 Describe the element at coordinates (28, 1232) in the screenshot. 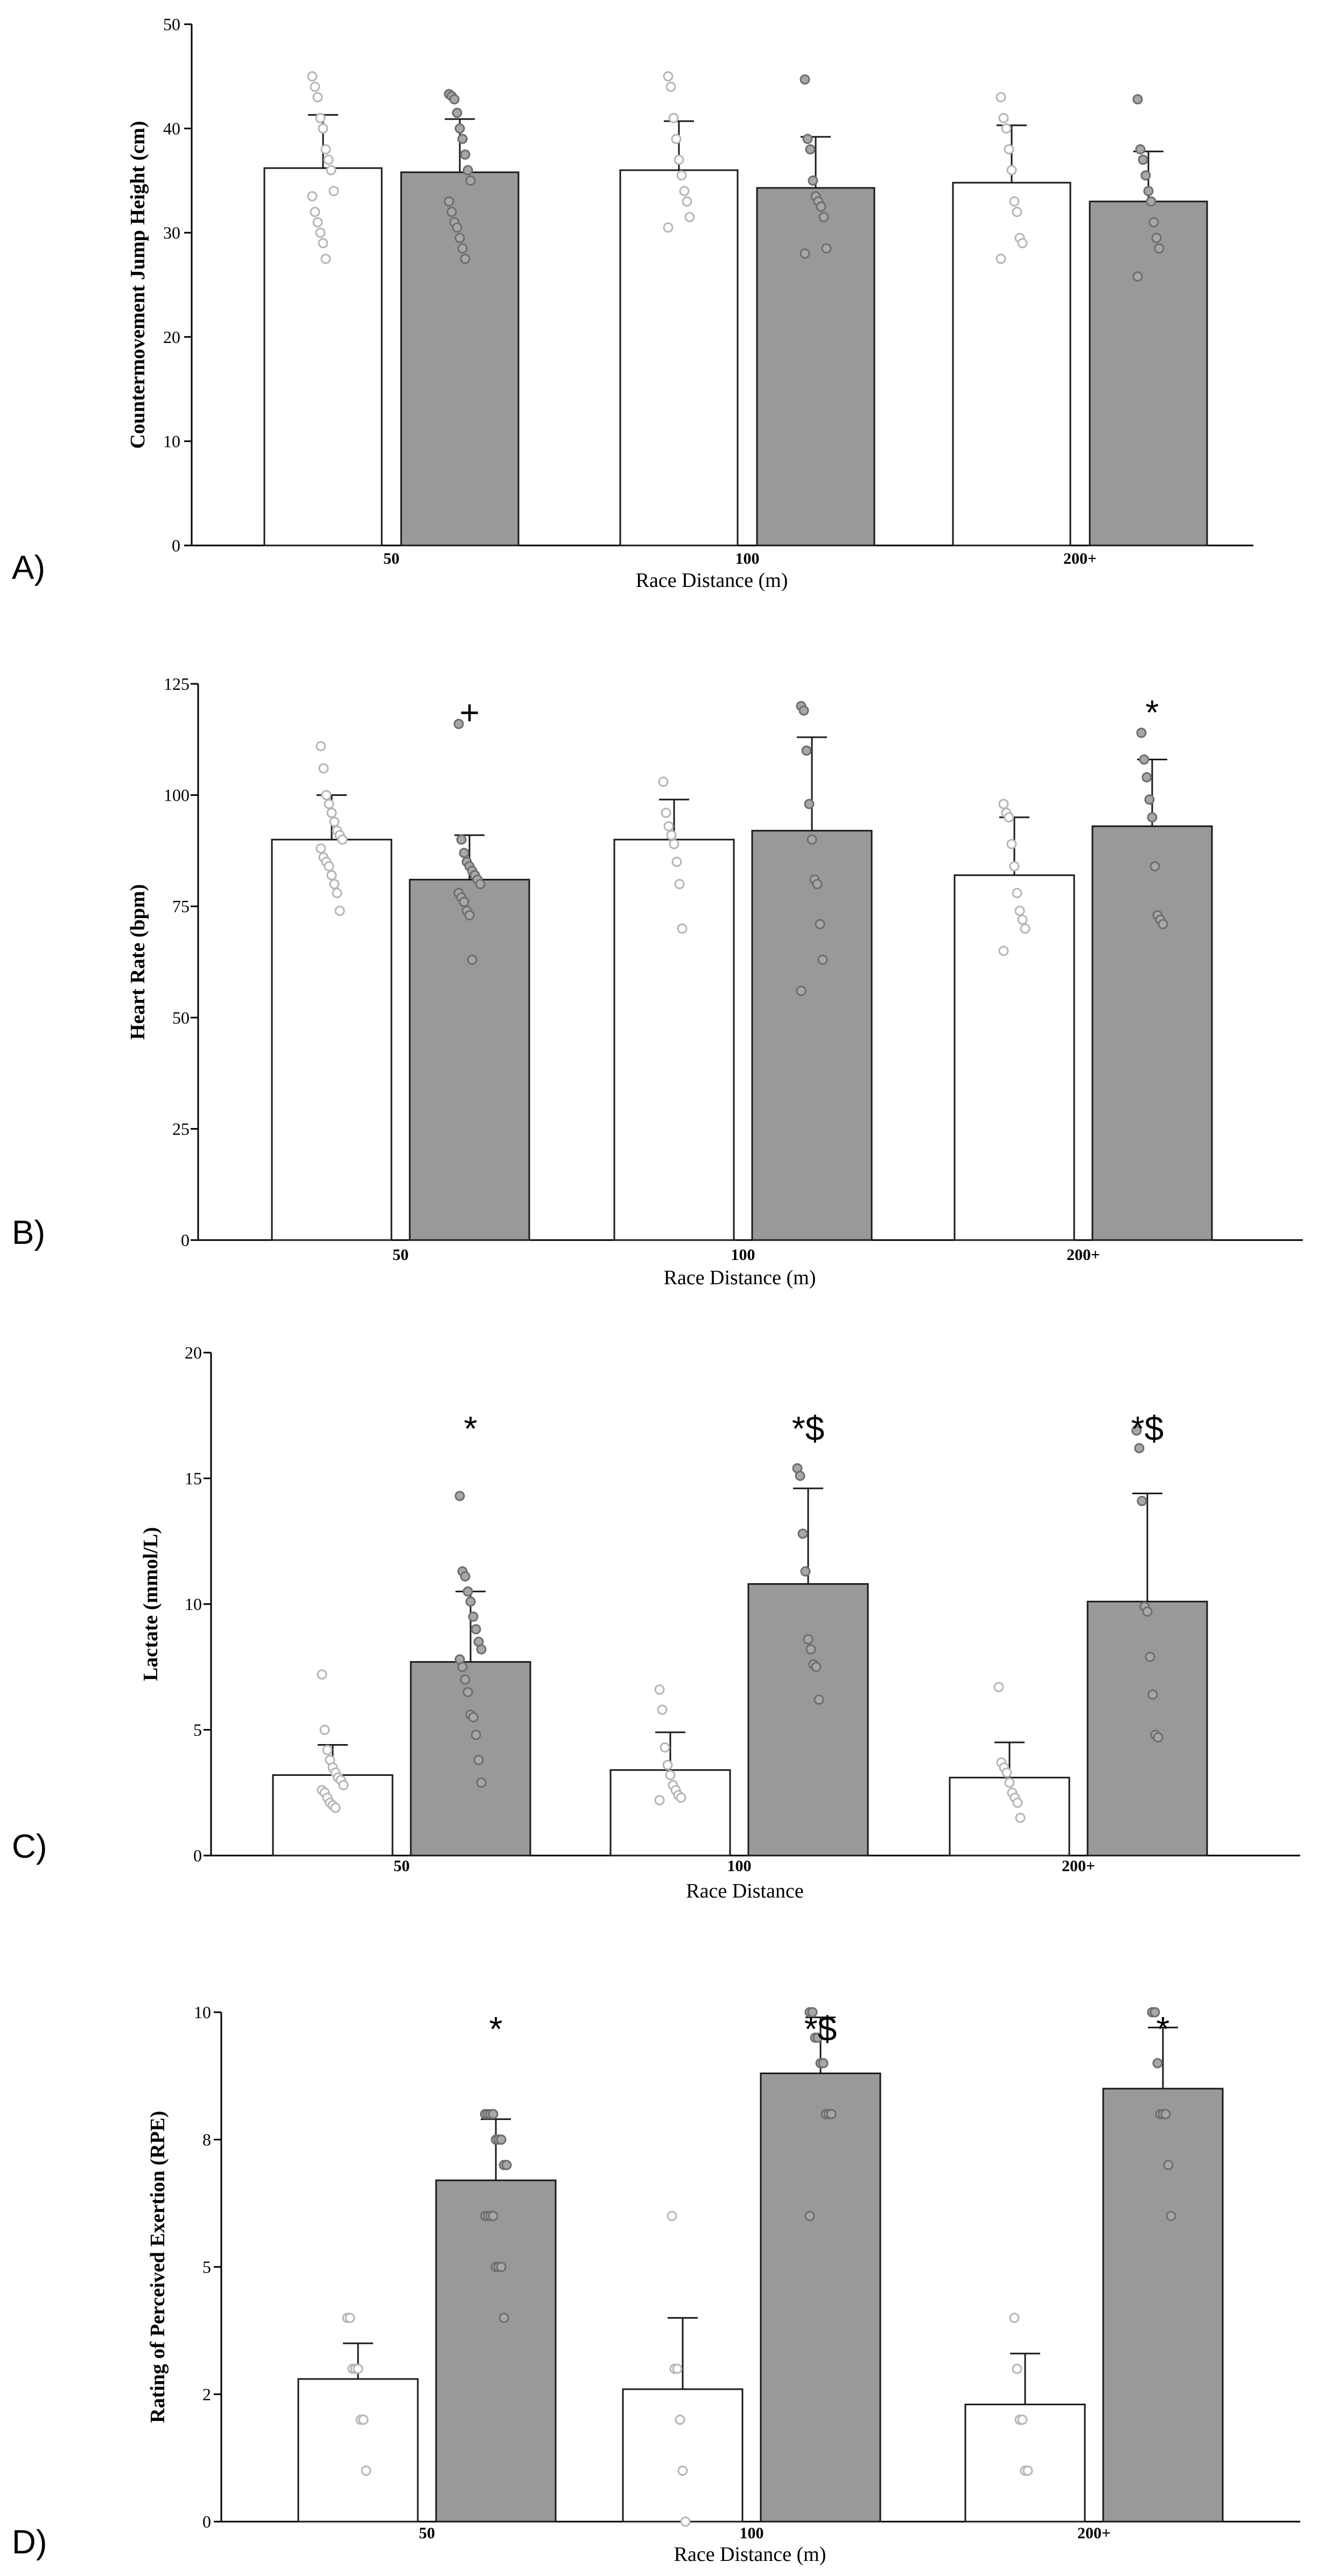

I see `panel-label: B)` at that location.